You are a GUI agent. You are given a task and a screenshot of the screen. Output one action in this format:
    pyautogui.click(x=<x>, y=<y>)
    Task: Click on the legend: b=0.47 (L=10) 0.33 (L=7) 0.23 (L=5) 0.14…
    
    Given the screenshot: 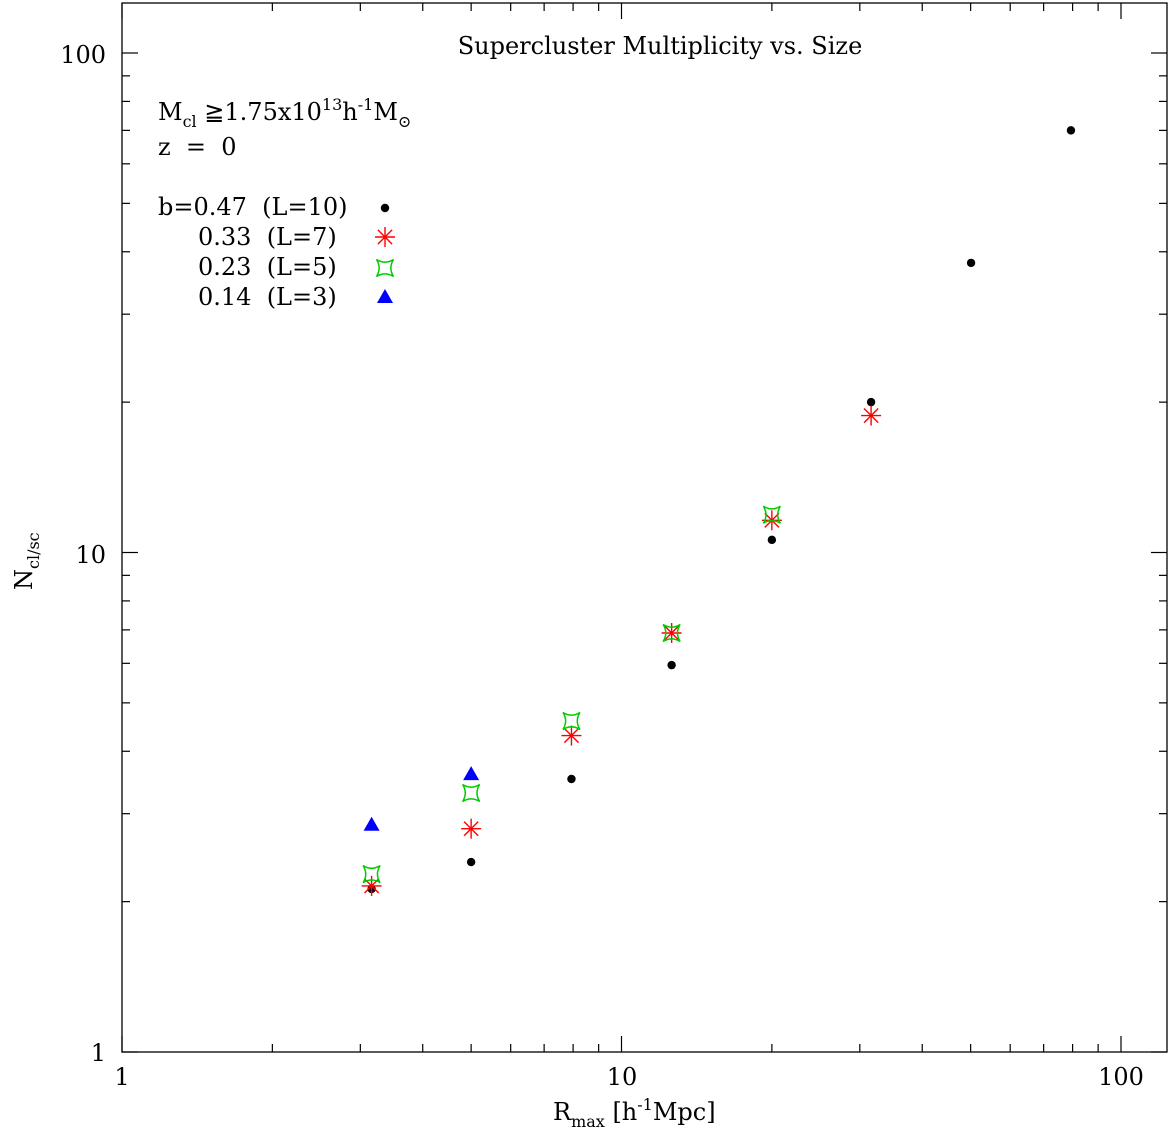 What is the action you would take?
    pyautogui.click(x=276, y=252)
    